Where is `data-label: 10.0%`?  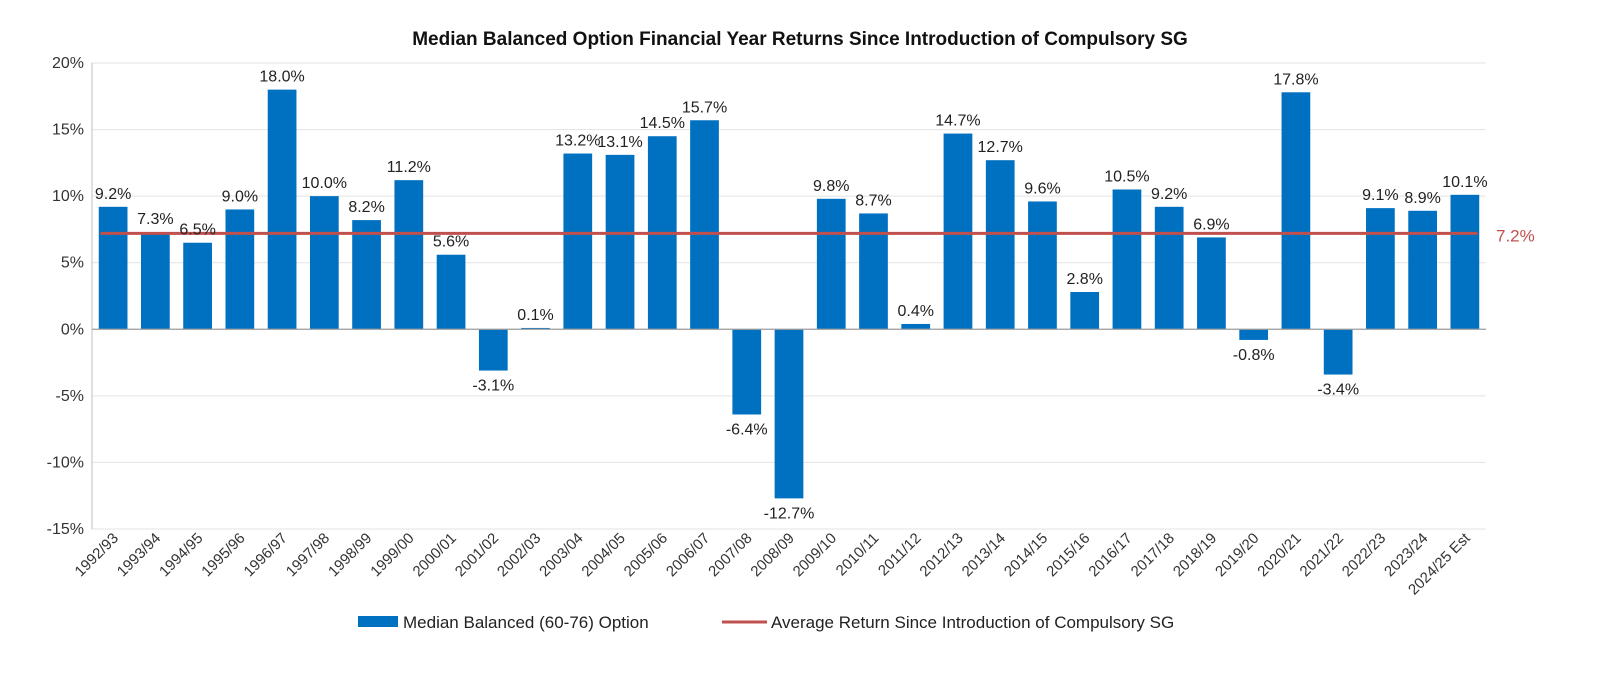
data-label: 10.0% is located at coordinates (324, 183).